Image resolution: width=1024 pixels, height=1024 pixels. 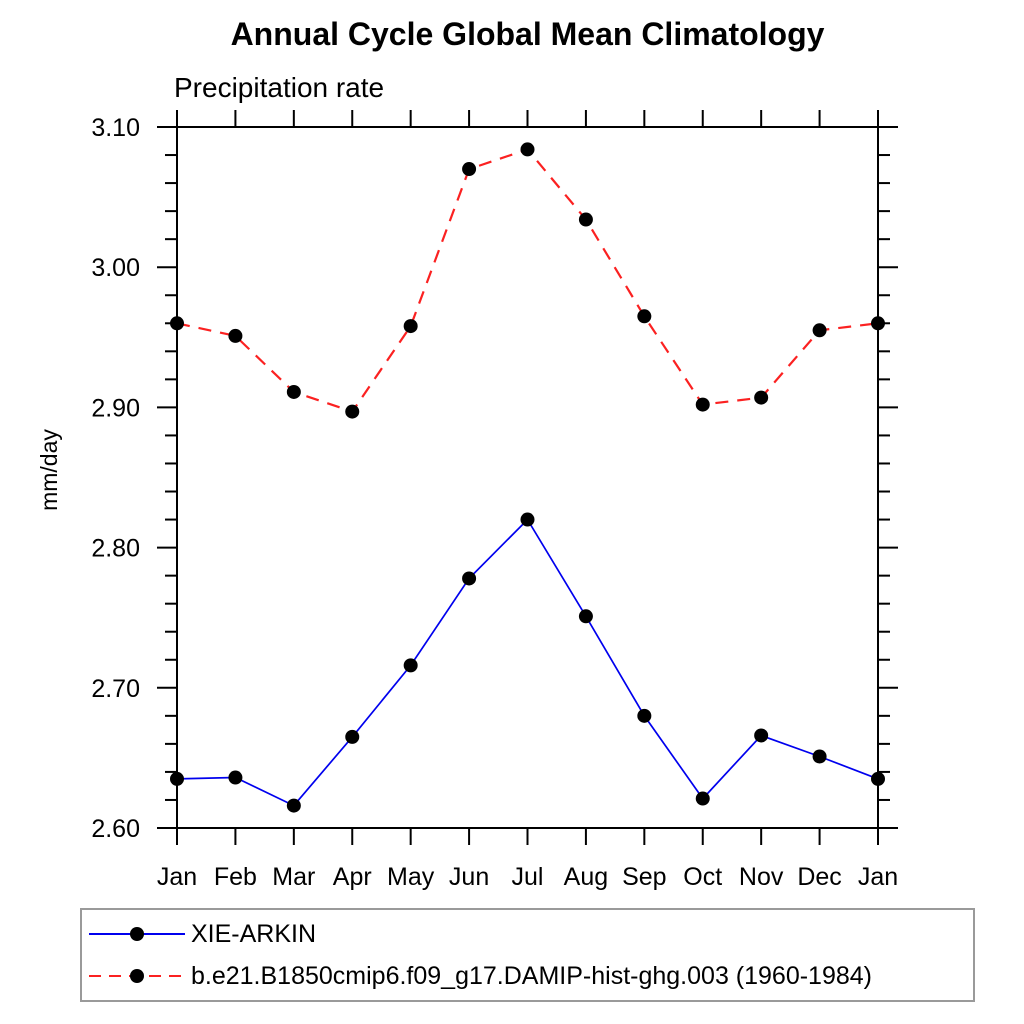 What do you see at coordinates (279, 87) in the screenshot?
I see `left-axis-subtitle: Precipitation rate` at bounding box center [279, 87].